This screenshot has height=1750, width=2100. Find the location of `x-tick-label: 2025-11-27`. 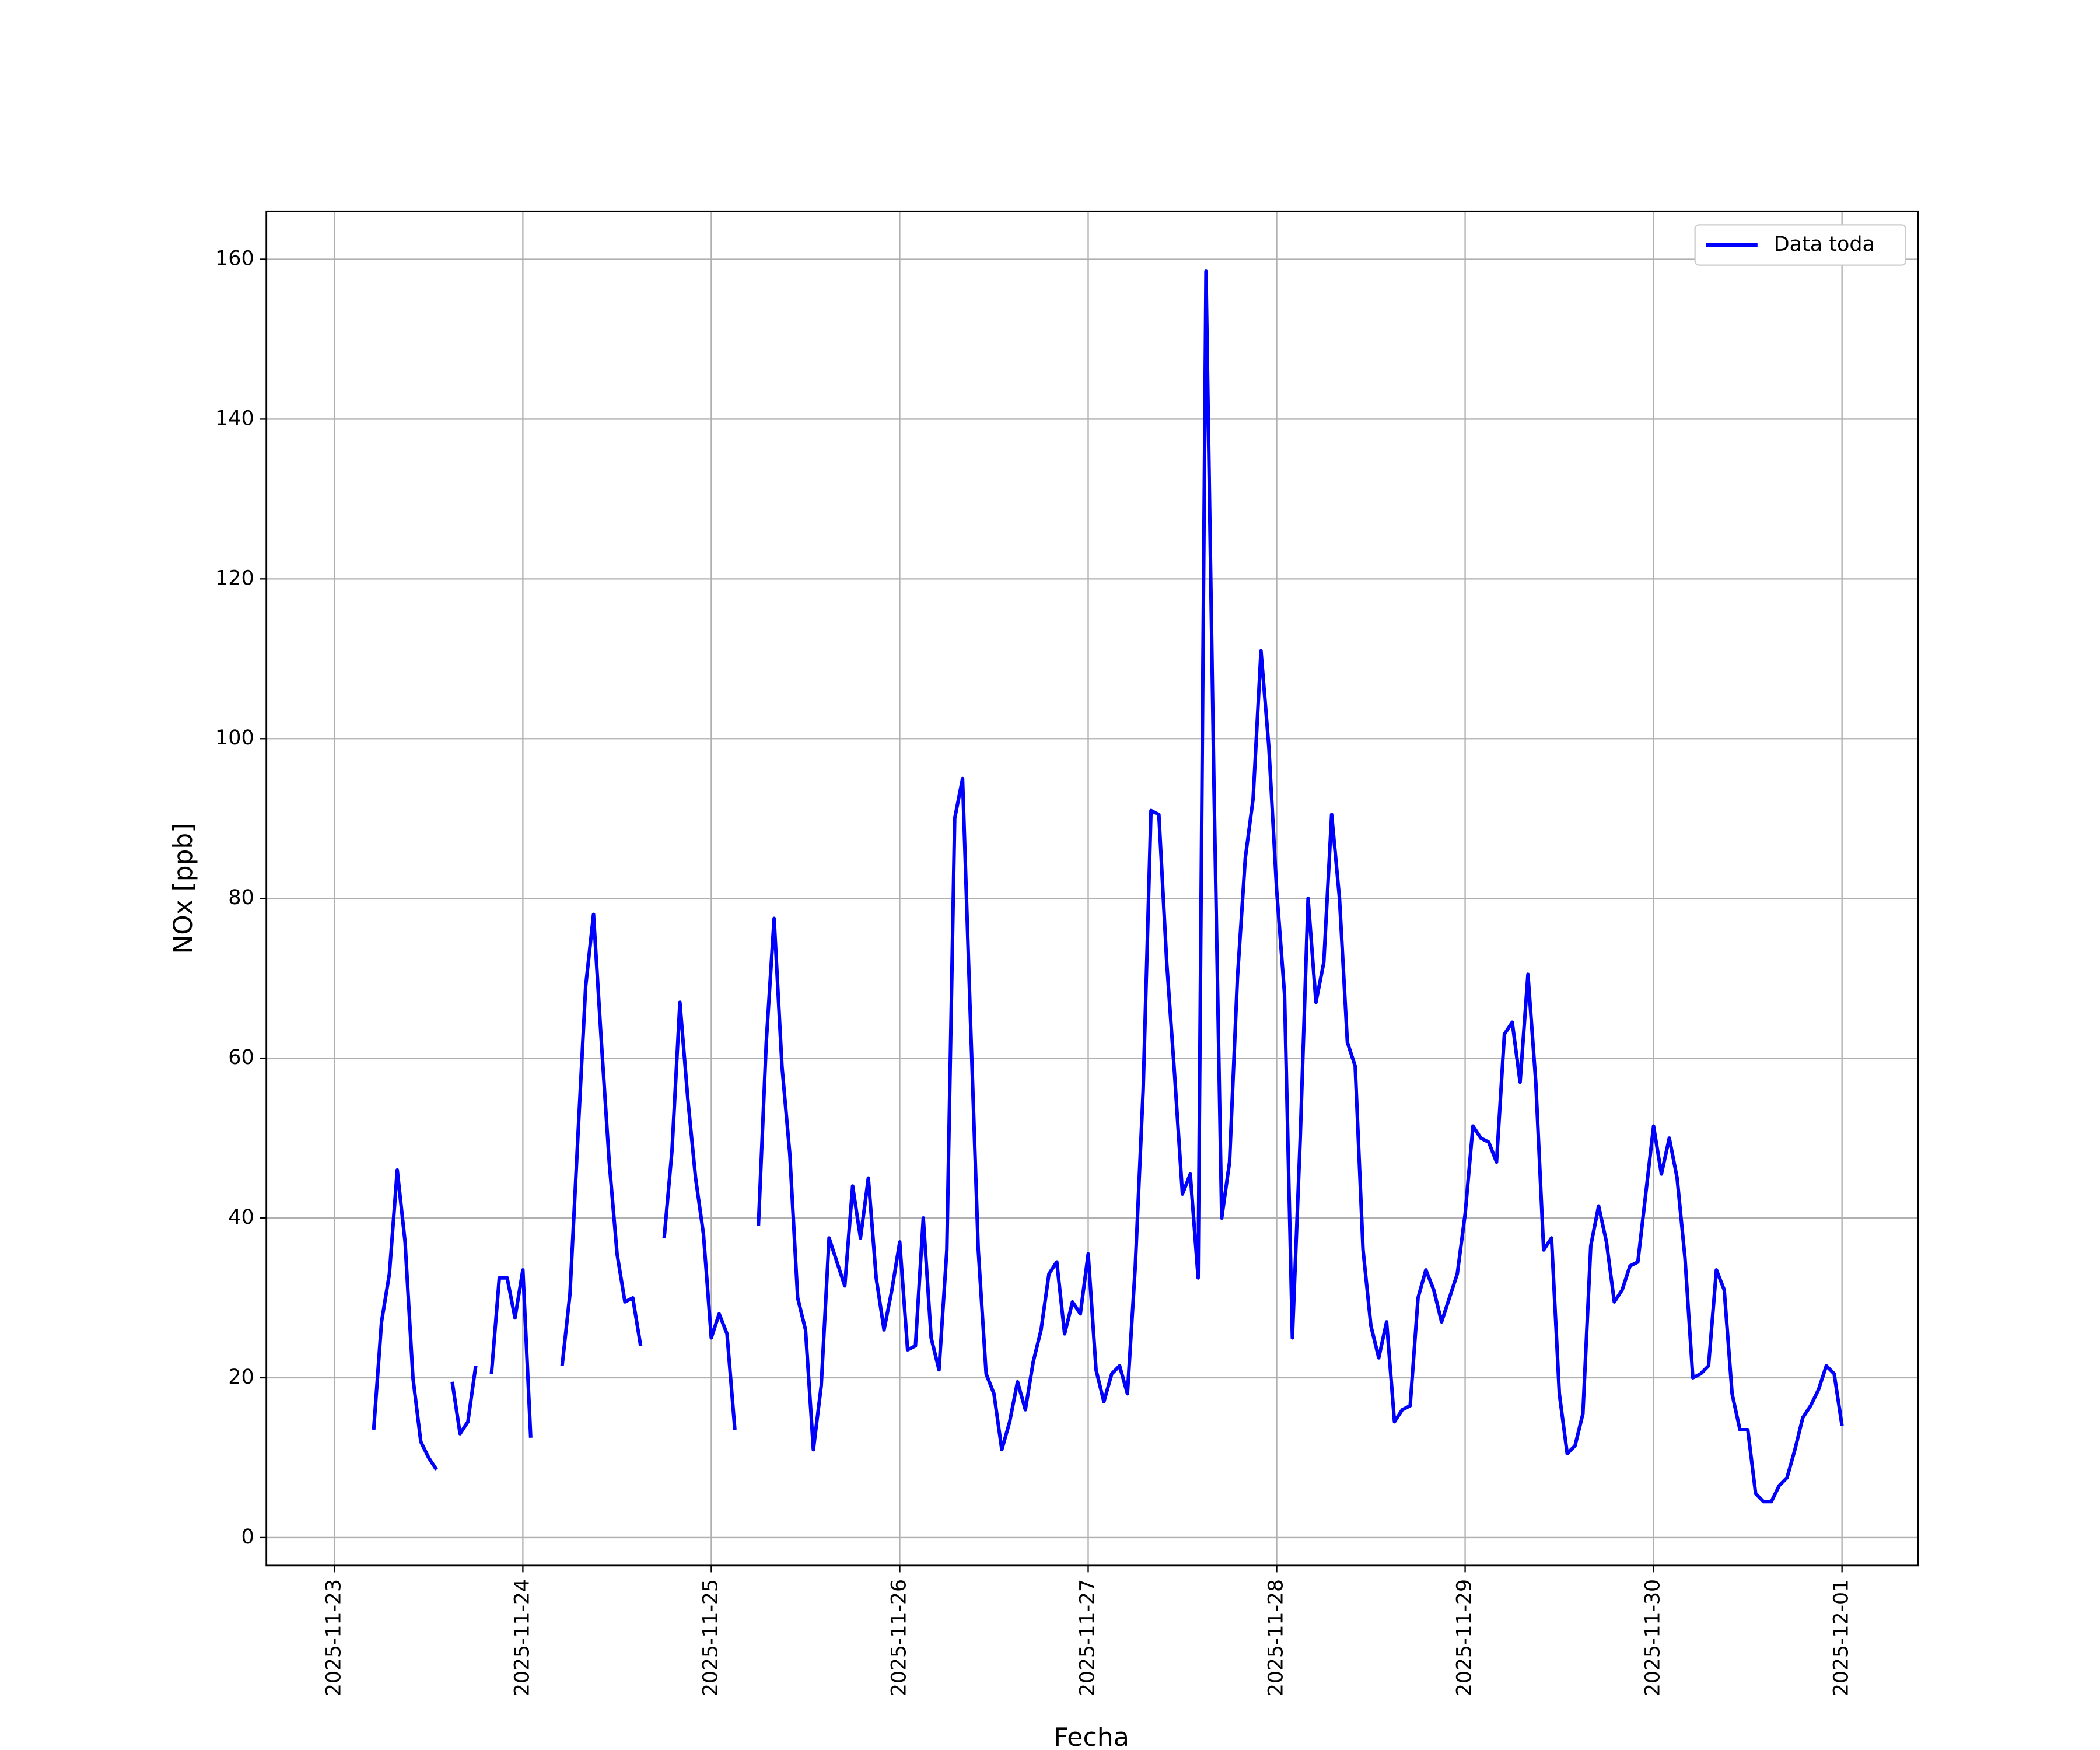

x-tick-label: 2025-11-27 is located at coordinates (1087, 1637).